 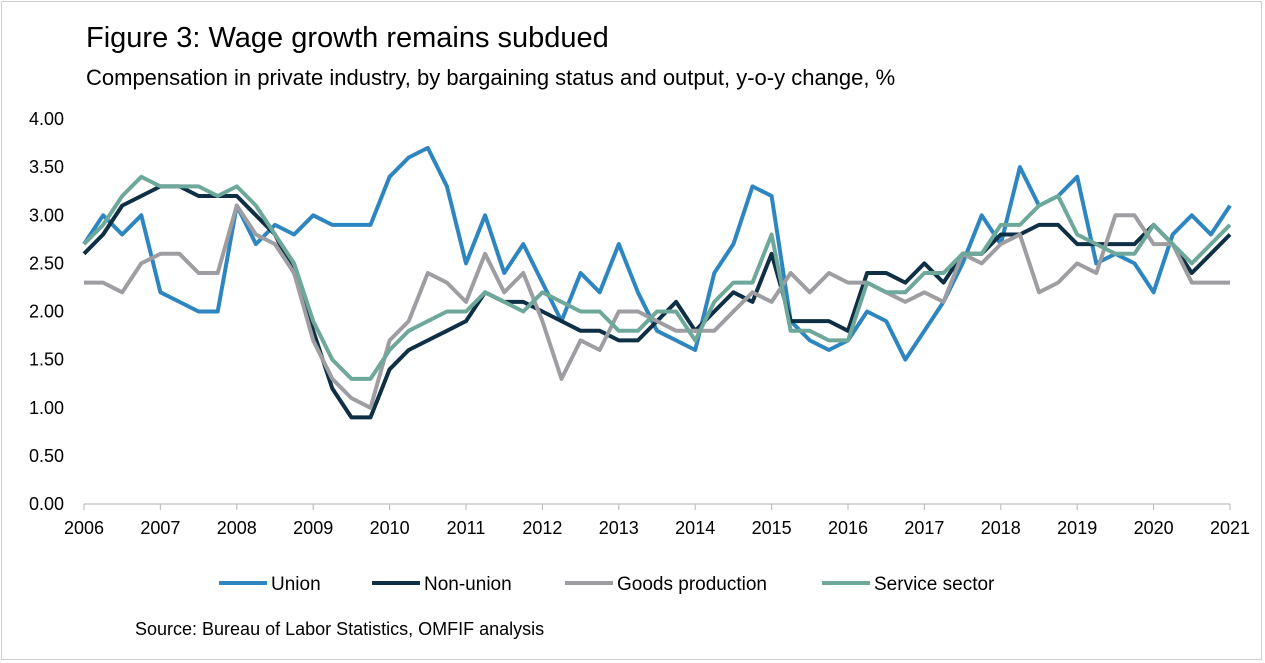 What do you see at coordinates (237, 528) in the screenshot?
I see `x-tick-label: 2008` at bounding box center [237, 528].